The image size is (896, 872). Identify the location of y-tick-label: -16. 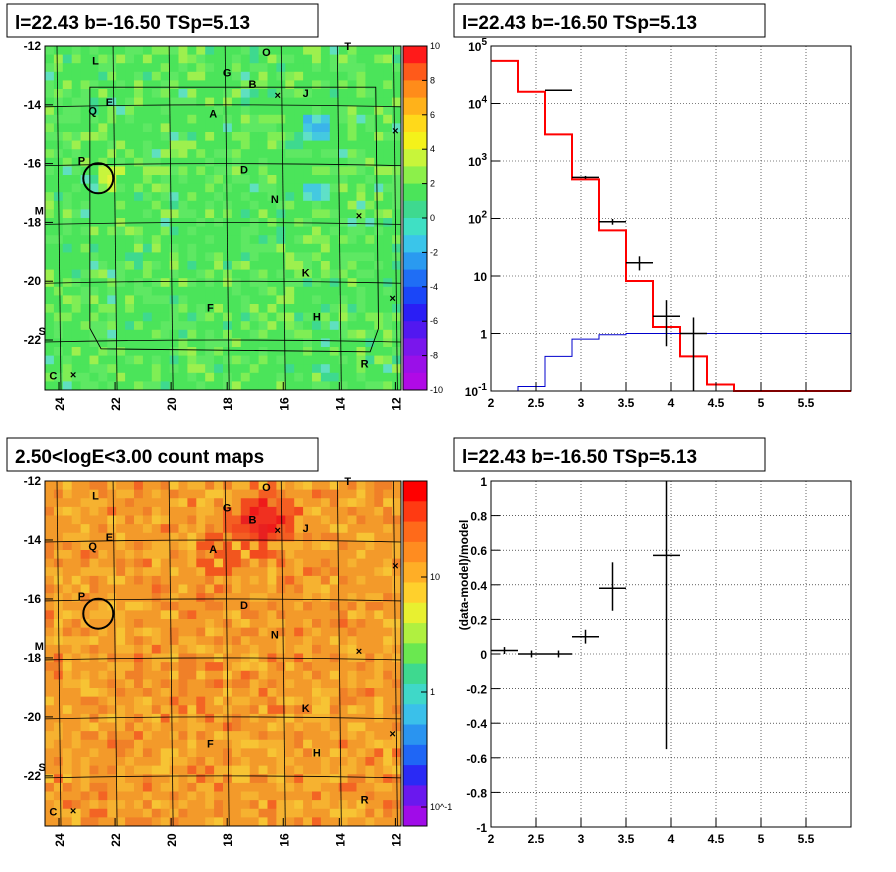
(33, 164).